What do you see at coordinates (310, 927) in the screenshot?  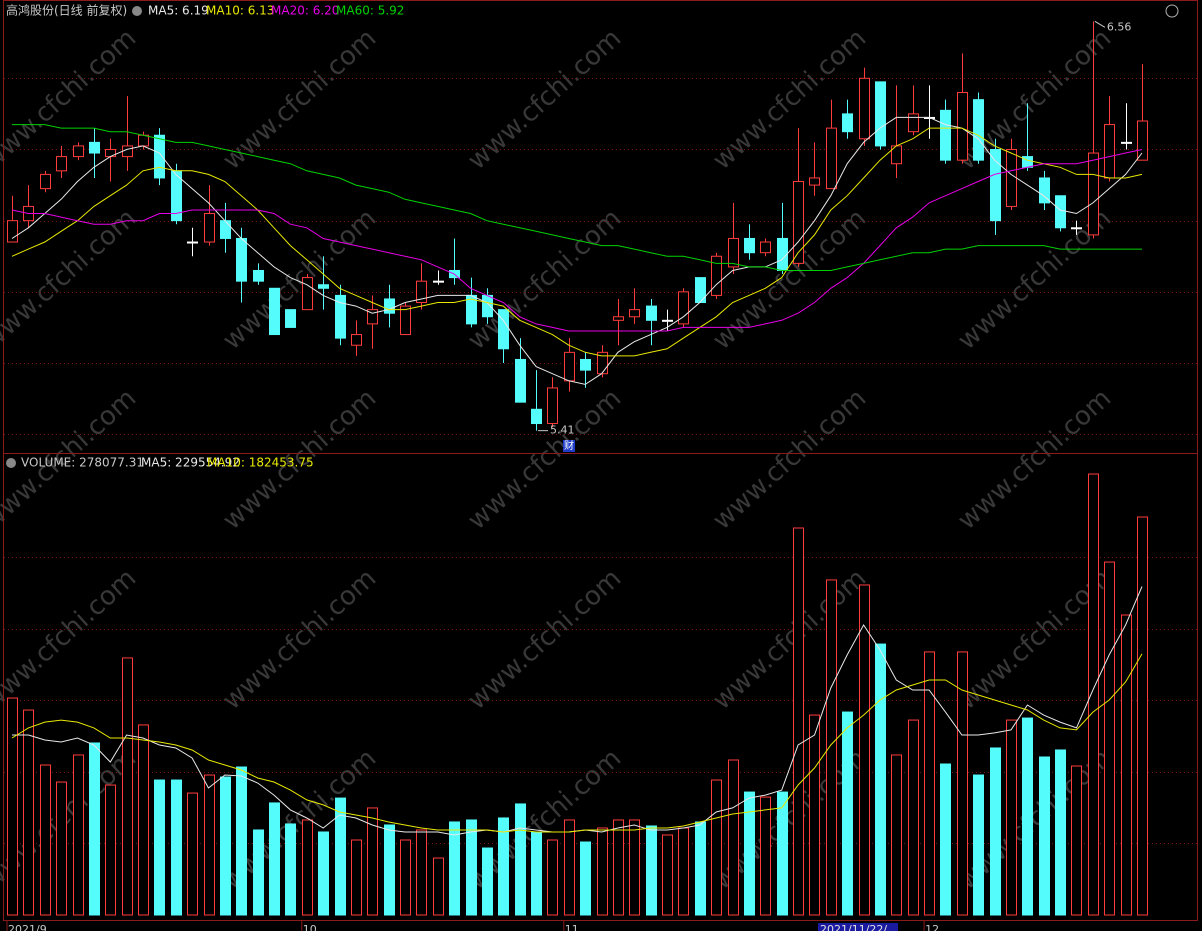 I see `x-tick-label: 10` at bounding box center [310, 927].